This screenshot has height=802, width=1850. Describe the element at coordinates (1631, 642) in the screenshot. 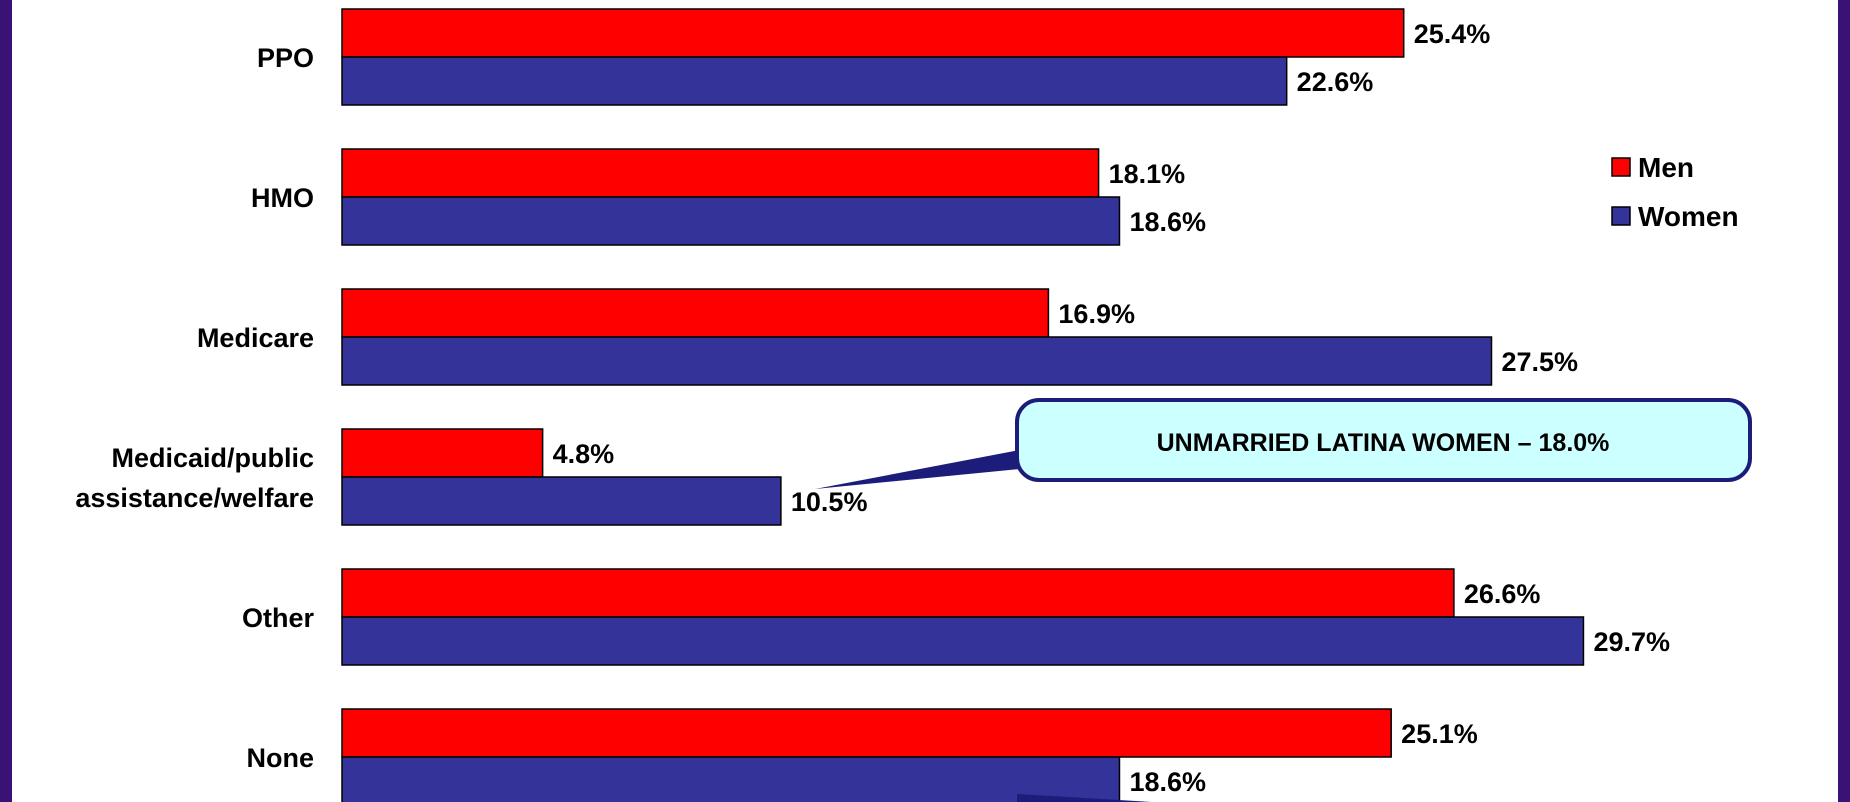

I see `data-label-women: 29.7%` at that location.